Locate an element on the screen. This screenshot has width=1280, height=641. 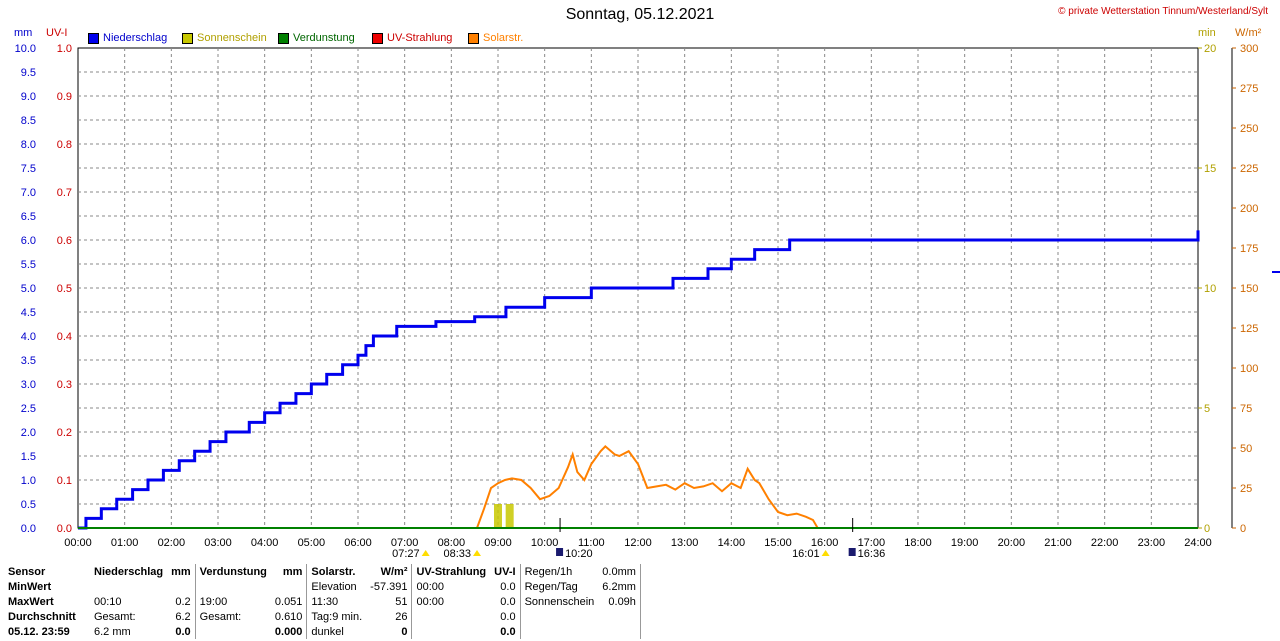
y-mm-tick-label: 10.0 is located at coordinates (25, 49).